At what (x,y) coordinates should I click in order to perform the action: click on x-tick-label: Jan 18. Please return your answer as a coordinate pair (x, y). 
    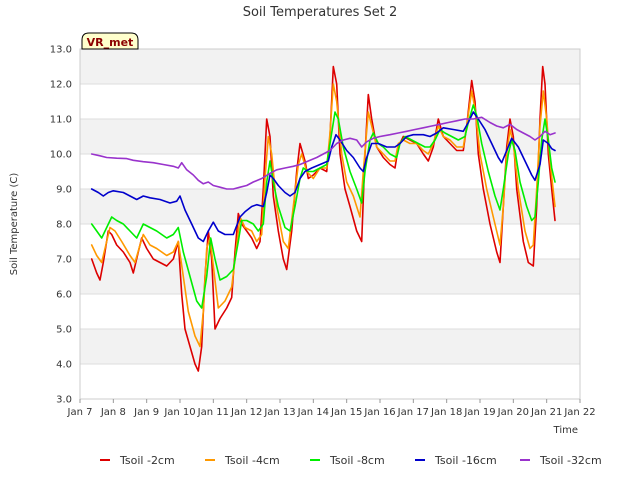
    Looking at the image, I should click on (446, 412).